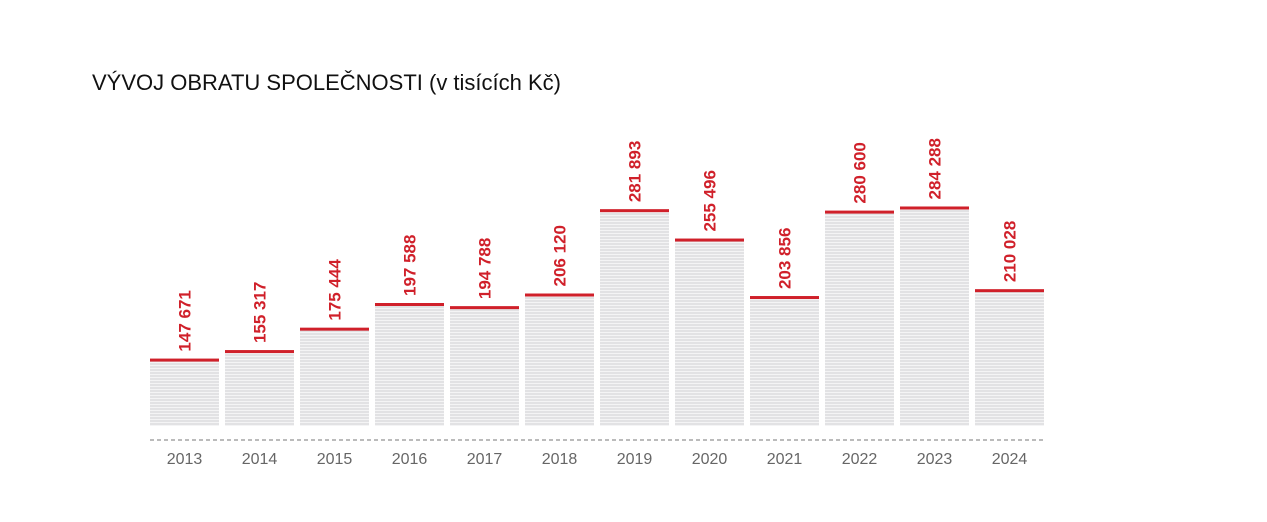  I want to click on value-label-2017: 194 788, so click(485, 268).